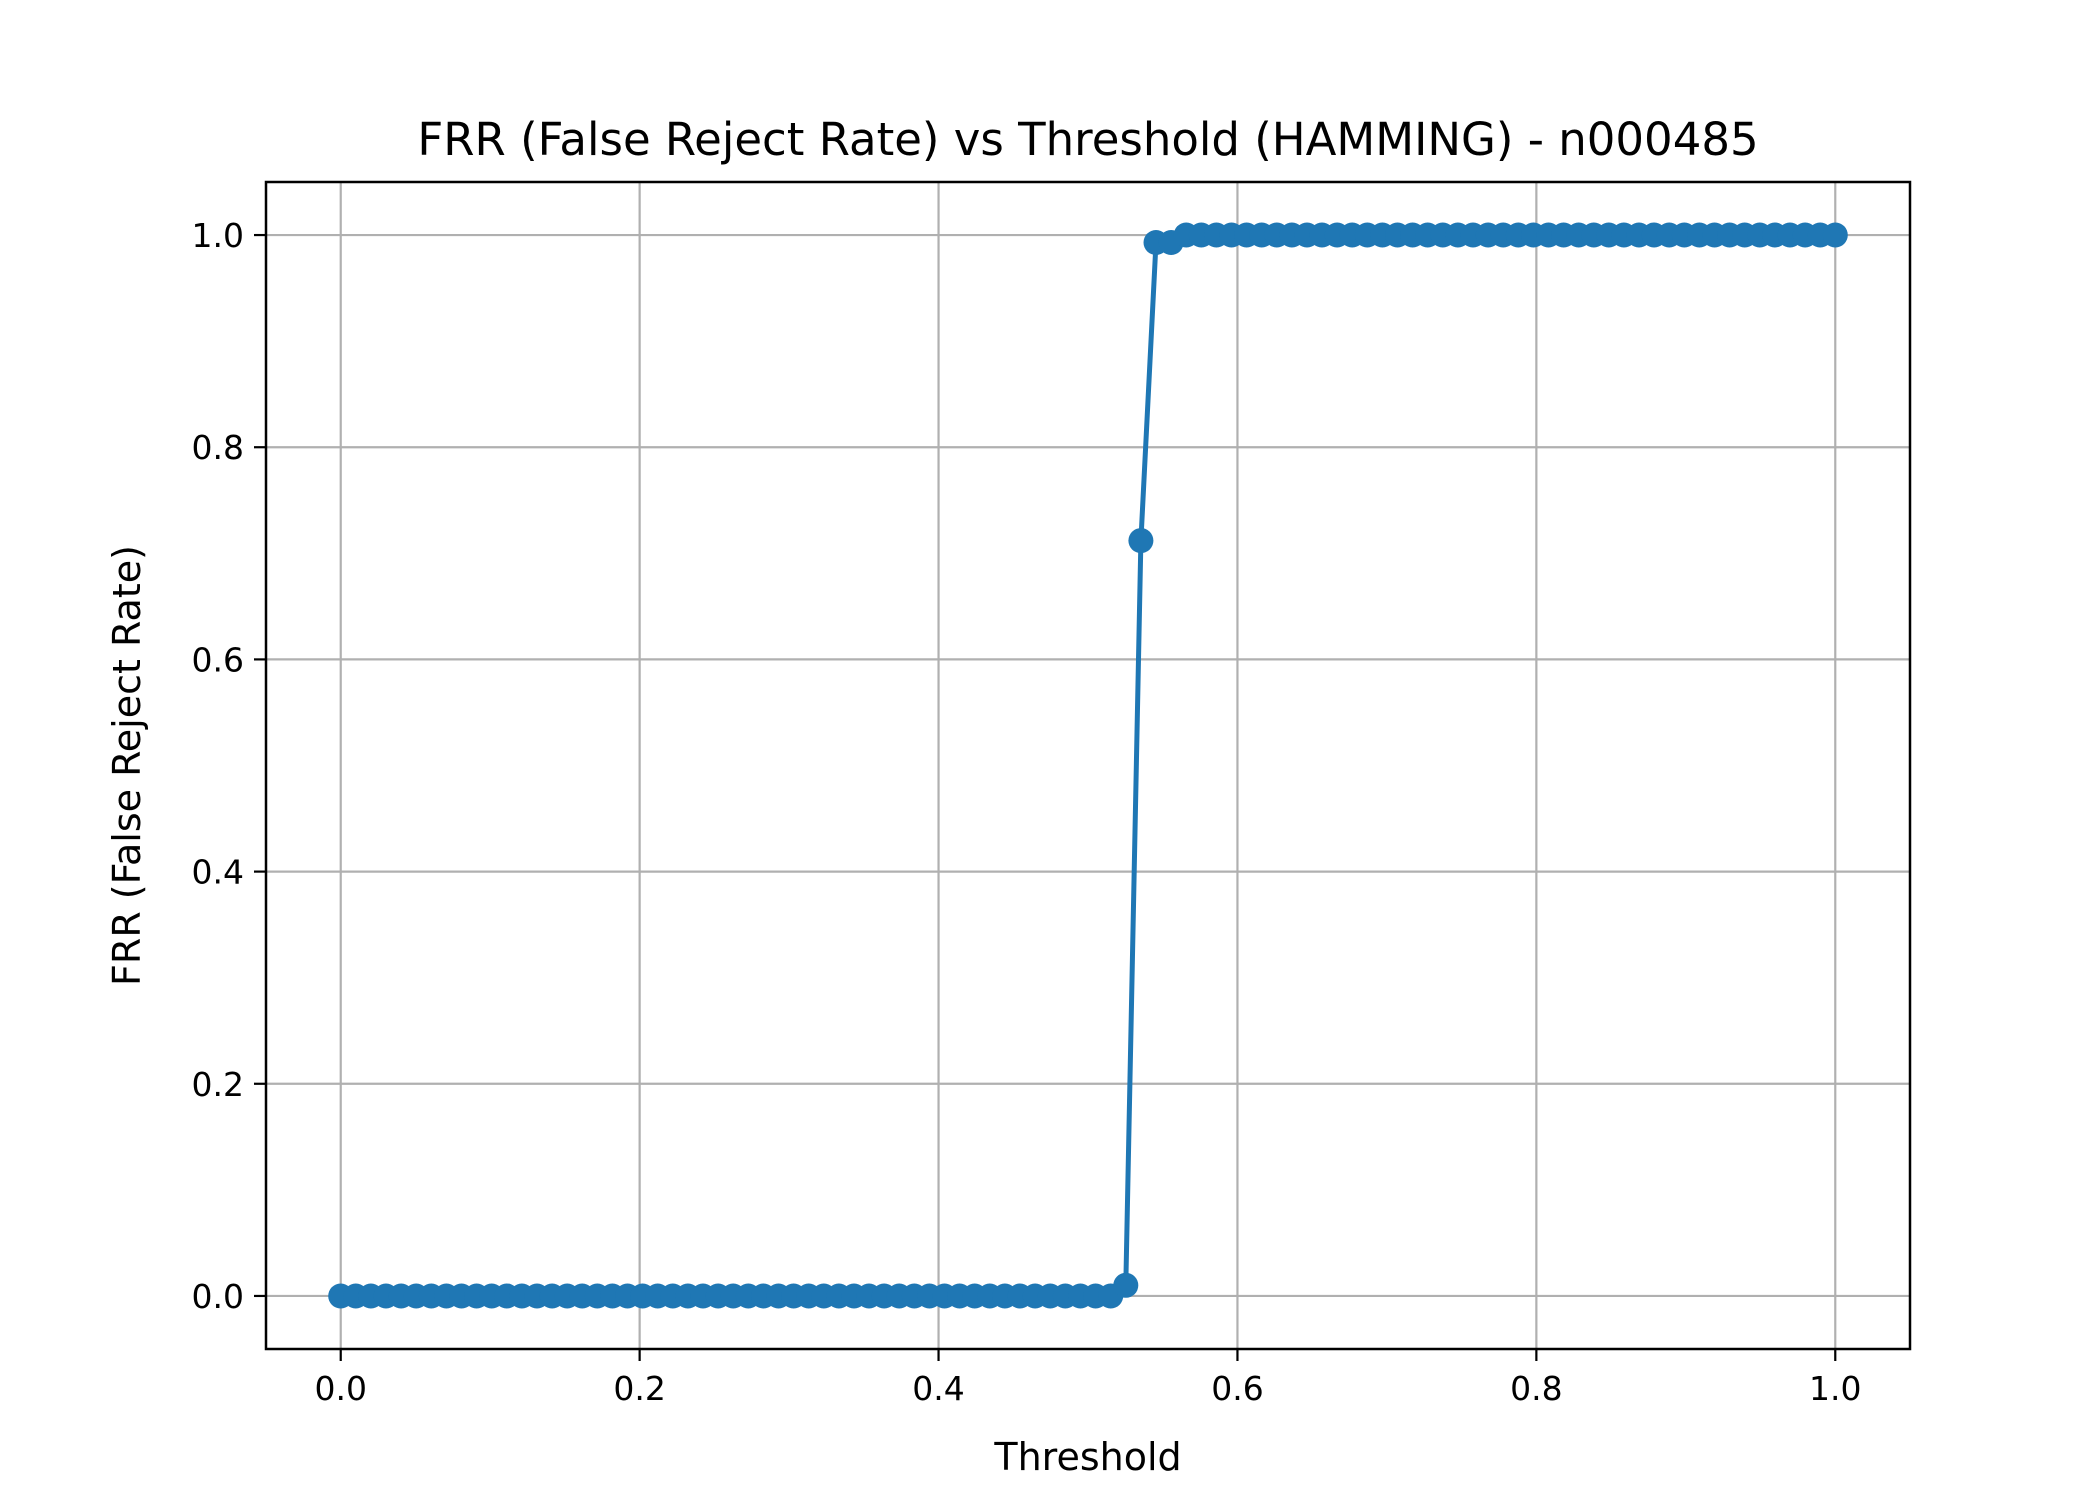 The image size is (2100, 1500). I want to click on y-tick-label: 1.0, so click(218, 235).